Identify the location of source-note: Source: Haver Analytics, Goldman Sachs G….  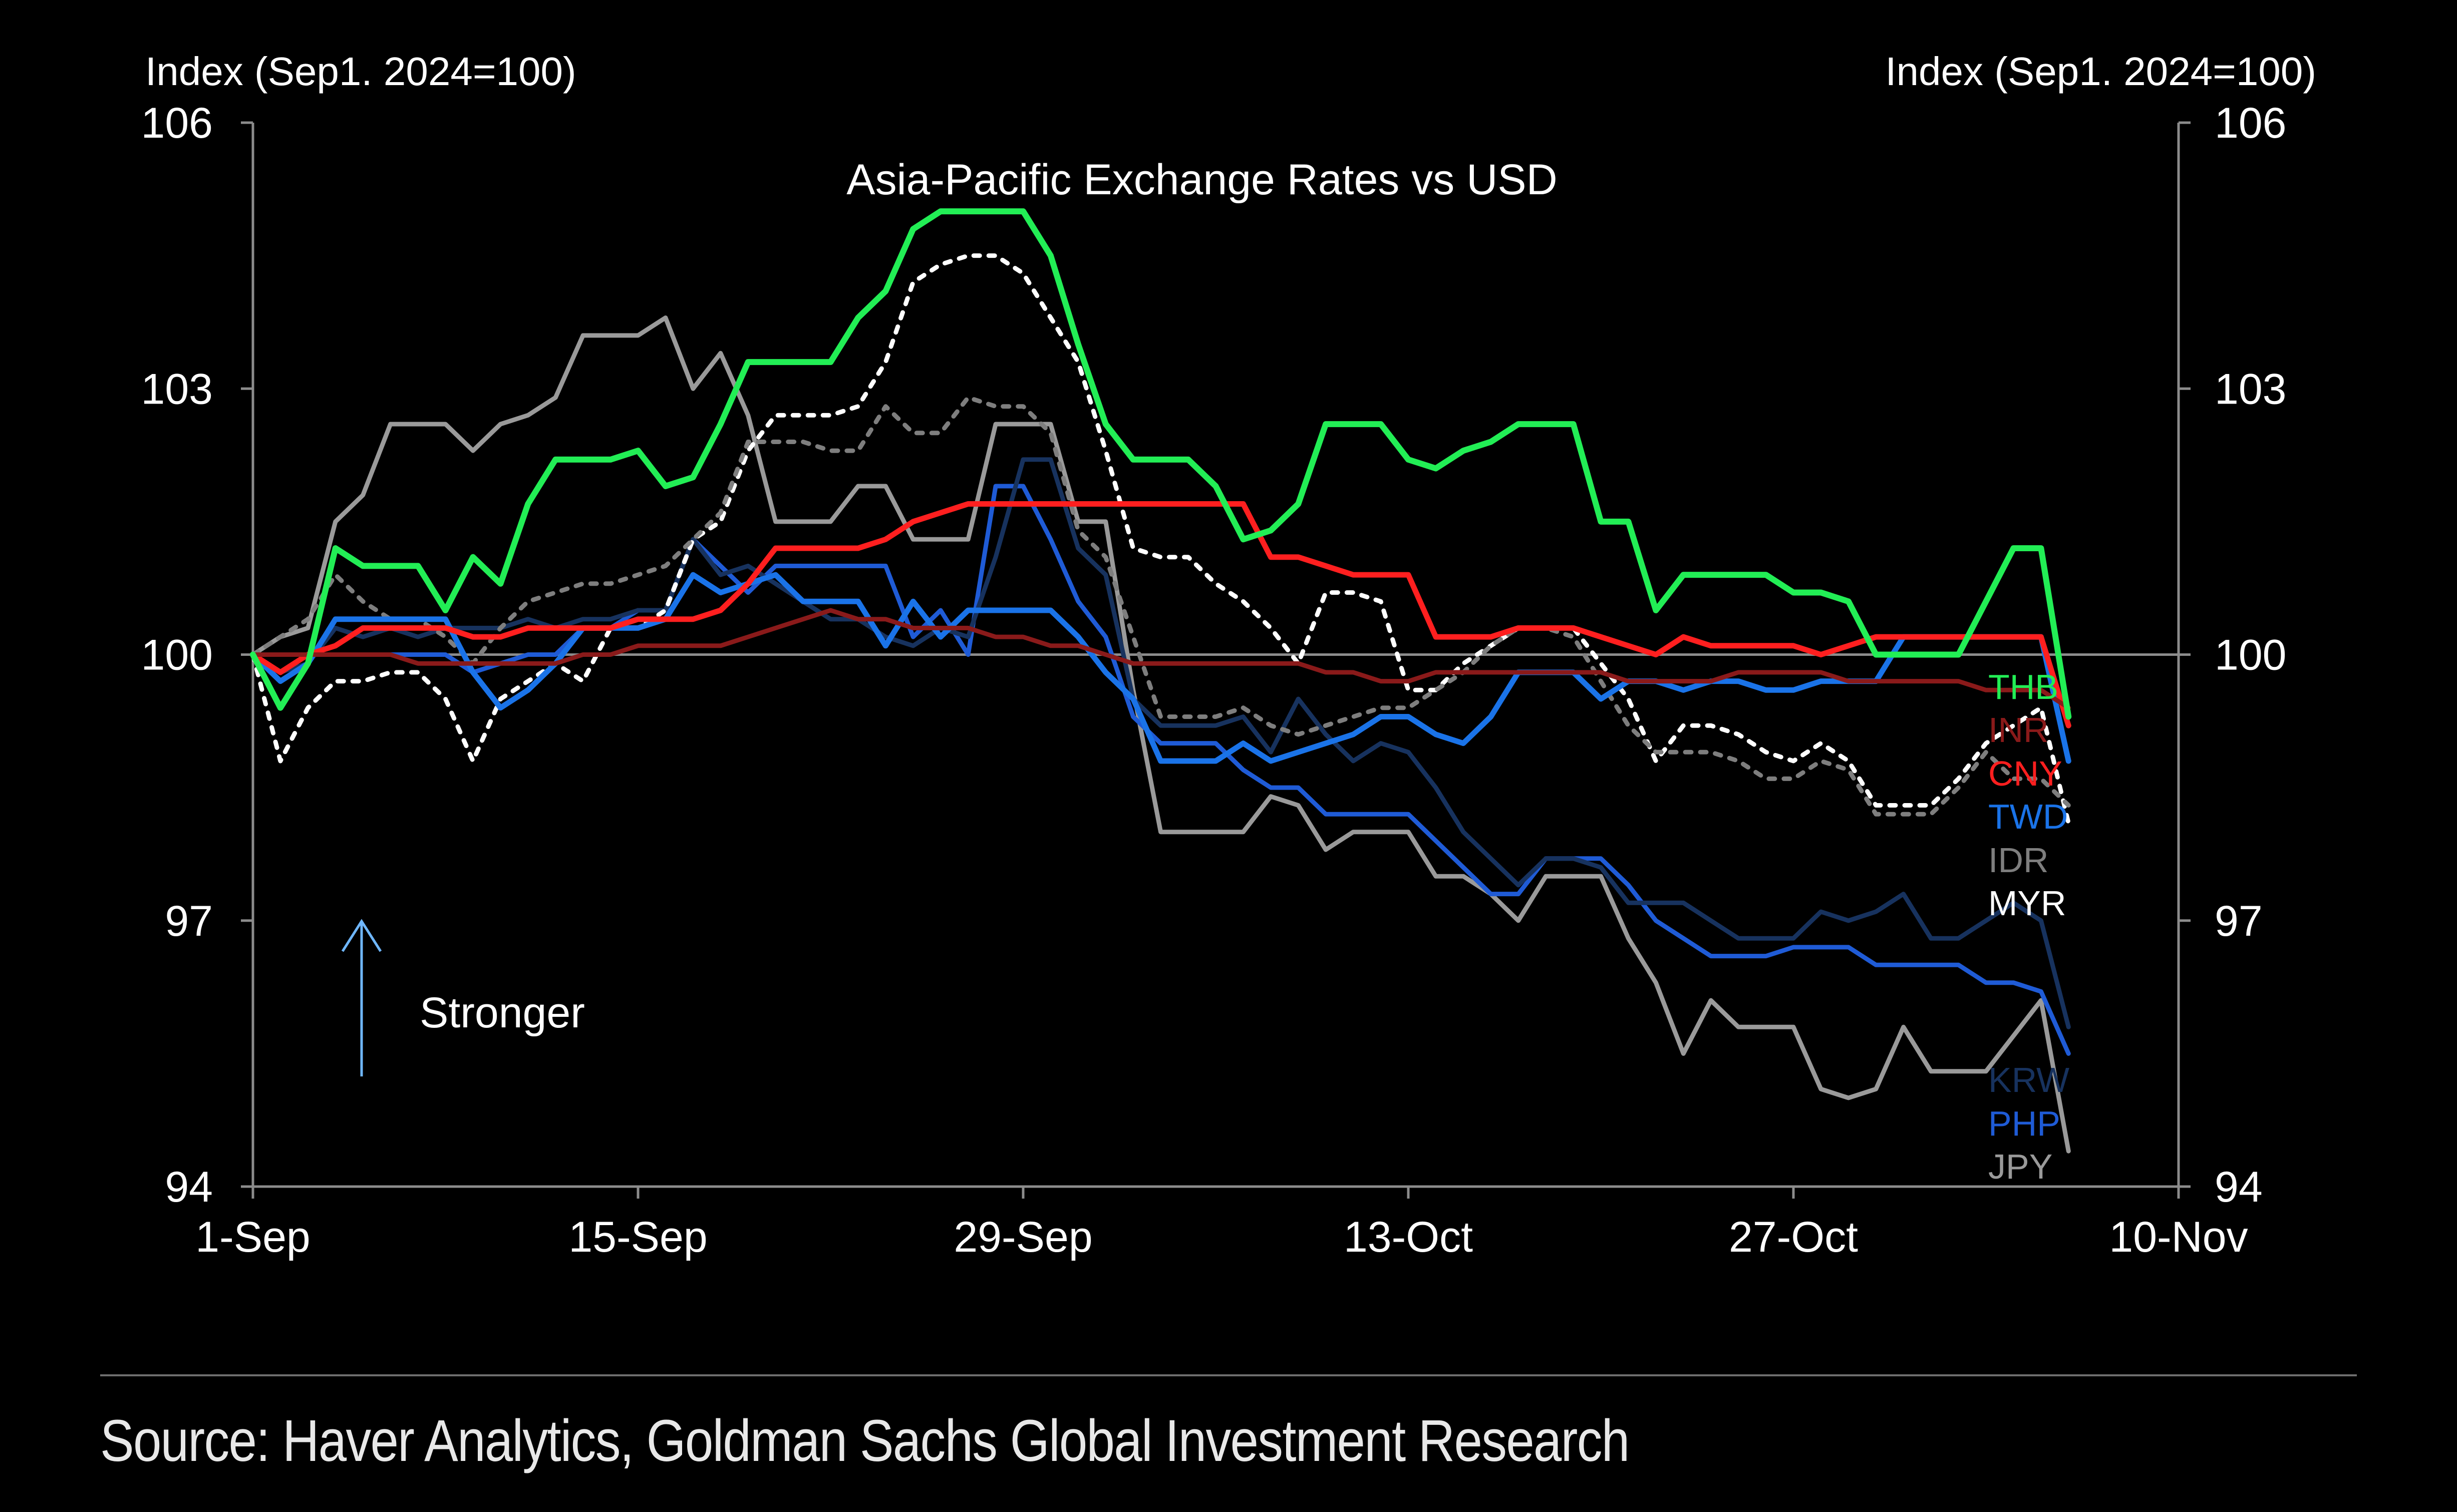
(865, 1441).